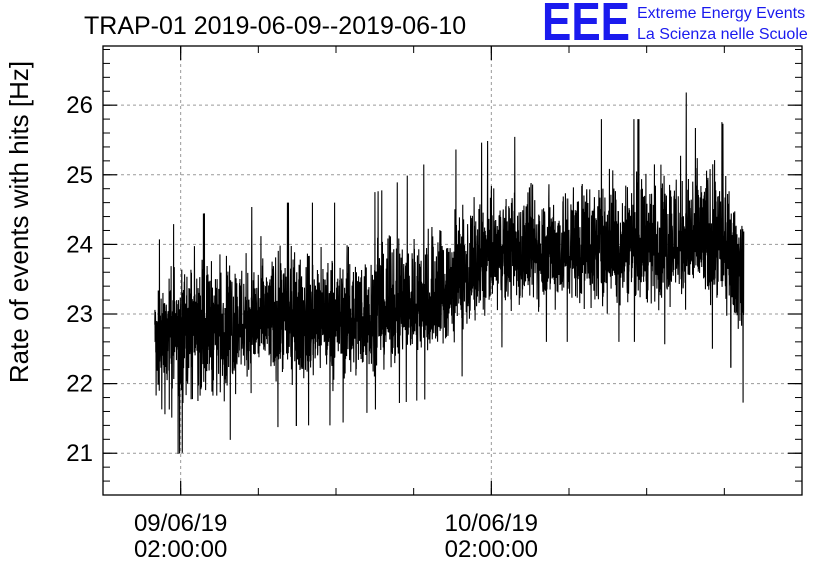 Image resolution: width=836 pixels, height=572 pixels. I want to click on eee-logo-mark: EEE, so click(586, 26).